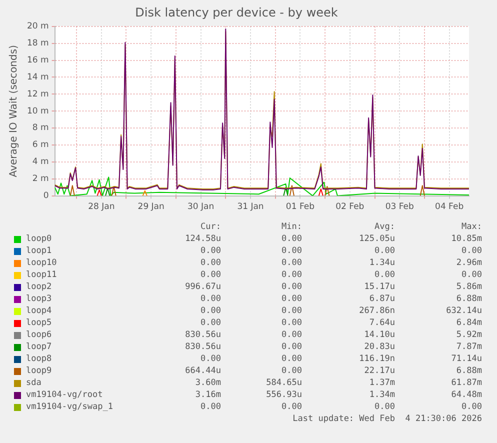 The image size is (497, 443). What do you see at coordinates (379, 335) in the screenshot?
I see `text: 14.10u` at bounding box center [379, 335].